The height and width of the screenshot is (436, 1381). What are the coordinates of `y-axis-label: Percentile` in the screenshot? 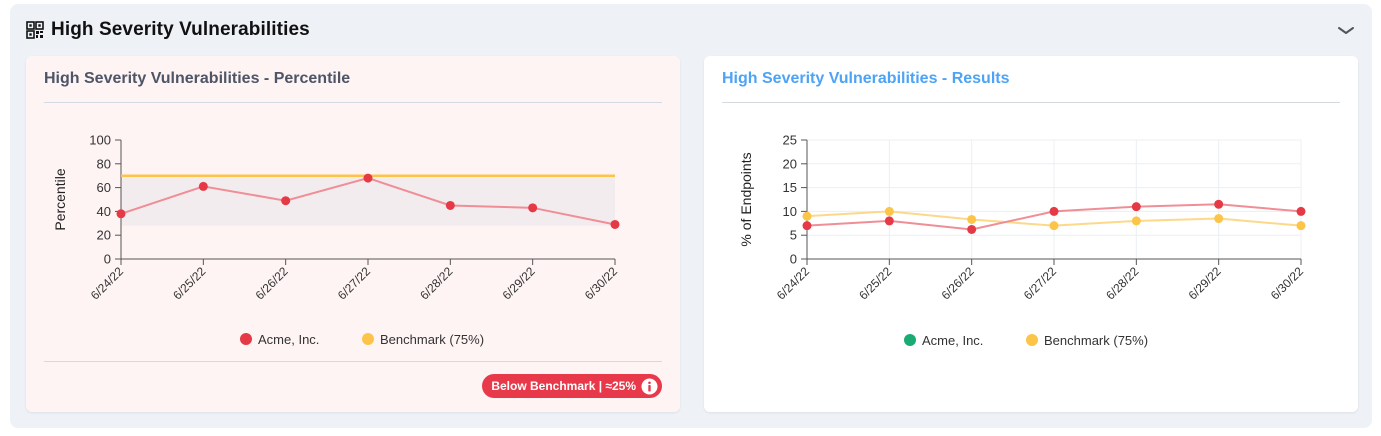 It's located at (60, 199).